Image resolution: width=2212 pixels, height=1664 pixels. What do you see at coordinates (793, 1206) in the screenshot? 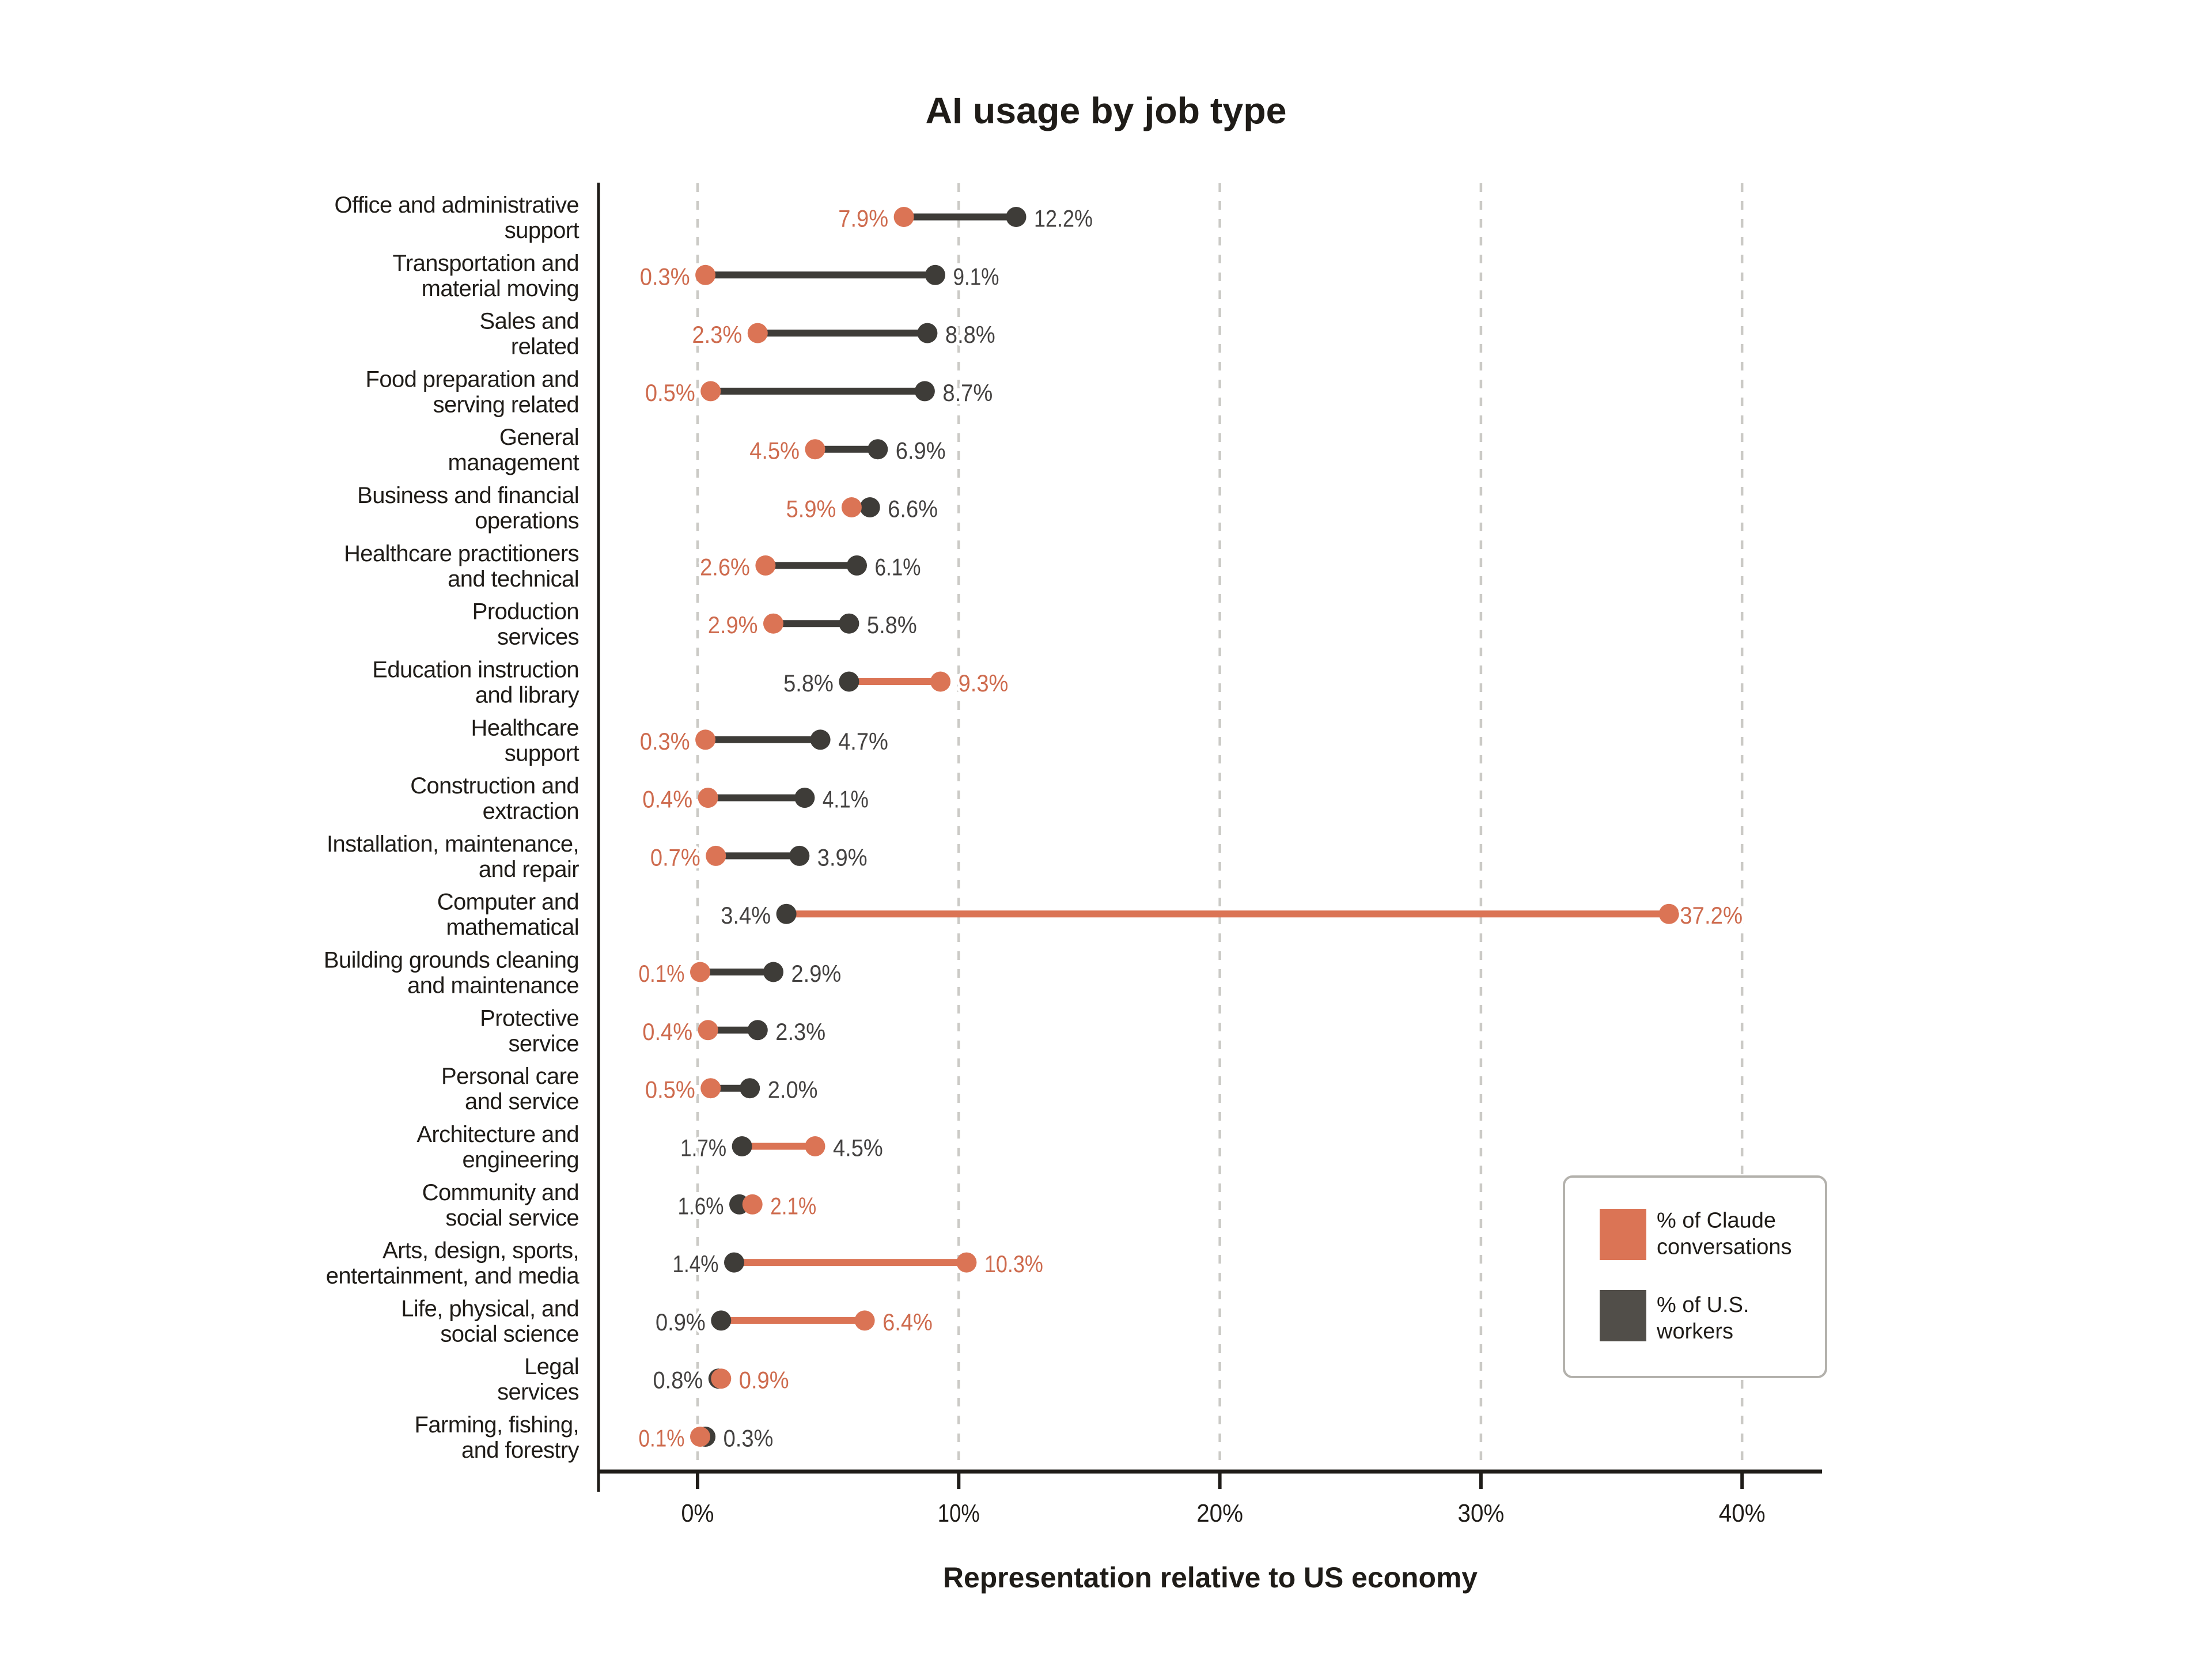
I see `svg-text: 2.1%` at bounding box center [793, 1206].